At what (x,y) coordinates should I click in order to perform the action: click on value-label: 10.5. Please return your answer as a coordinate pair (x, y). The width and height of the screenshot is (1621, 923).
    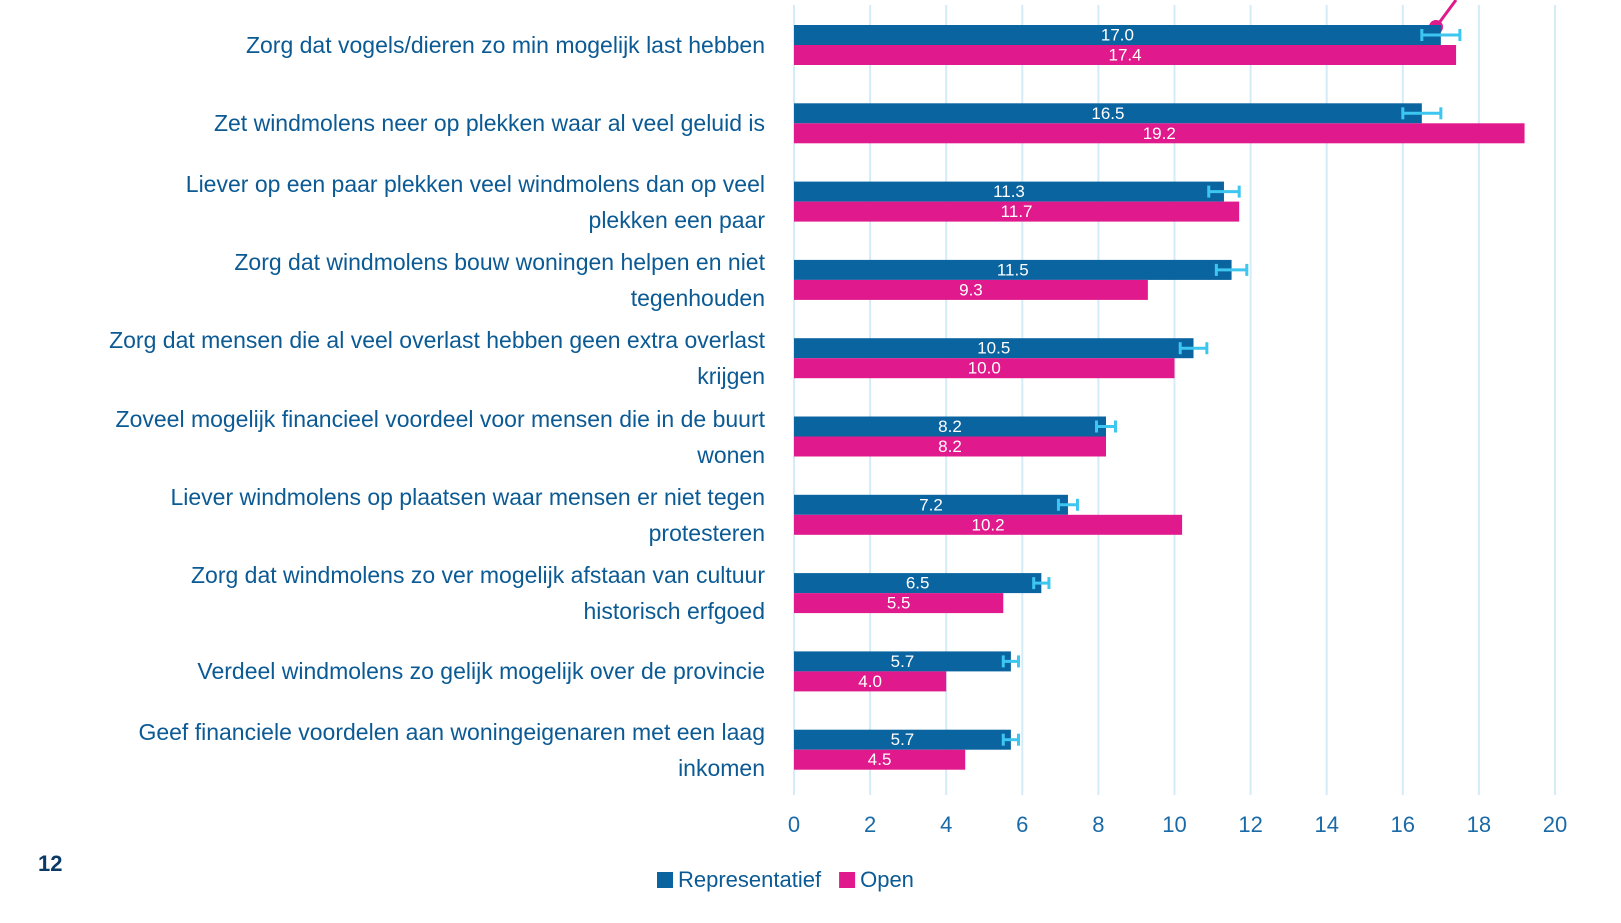
    Looking at the image, I should click on (993, 348).